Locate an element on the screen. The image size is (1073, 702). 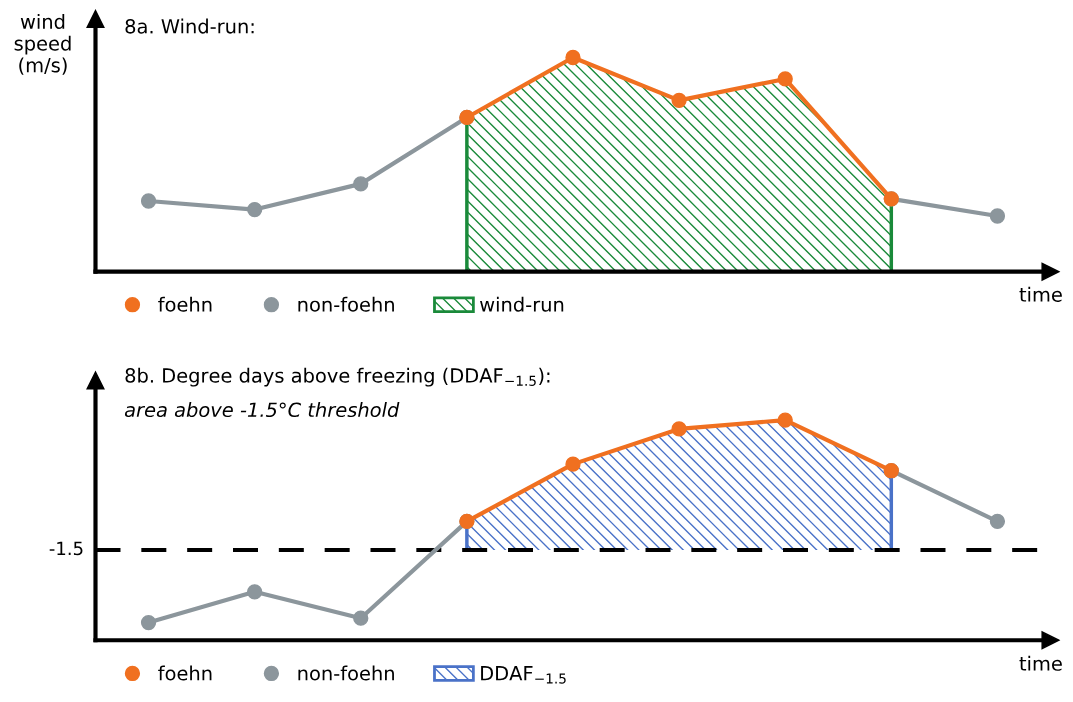
chart-title: 8a. Wind-run: is located at coordinates (189, 26).